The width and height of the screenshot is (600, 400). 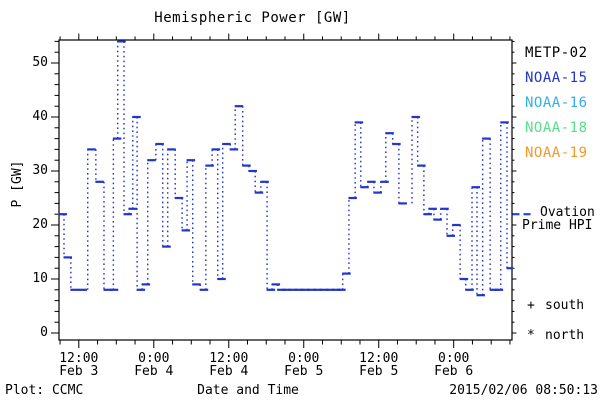 What do you see at coordinates (40, 62) in the screenshot?
I see `y-tick-label: 50` at bounding box center [40, 62].